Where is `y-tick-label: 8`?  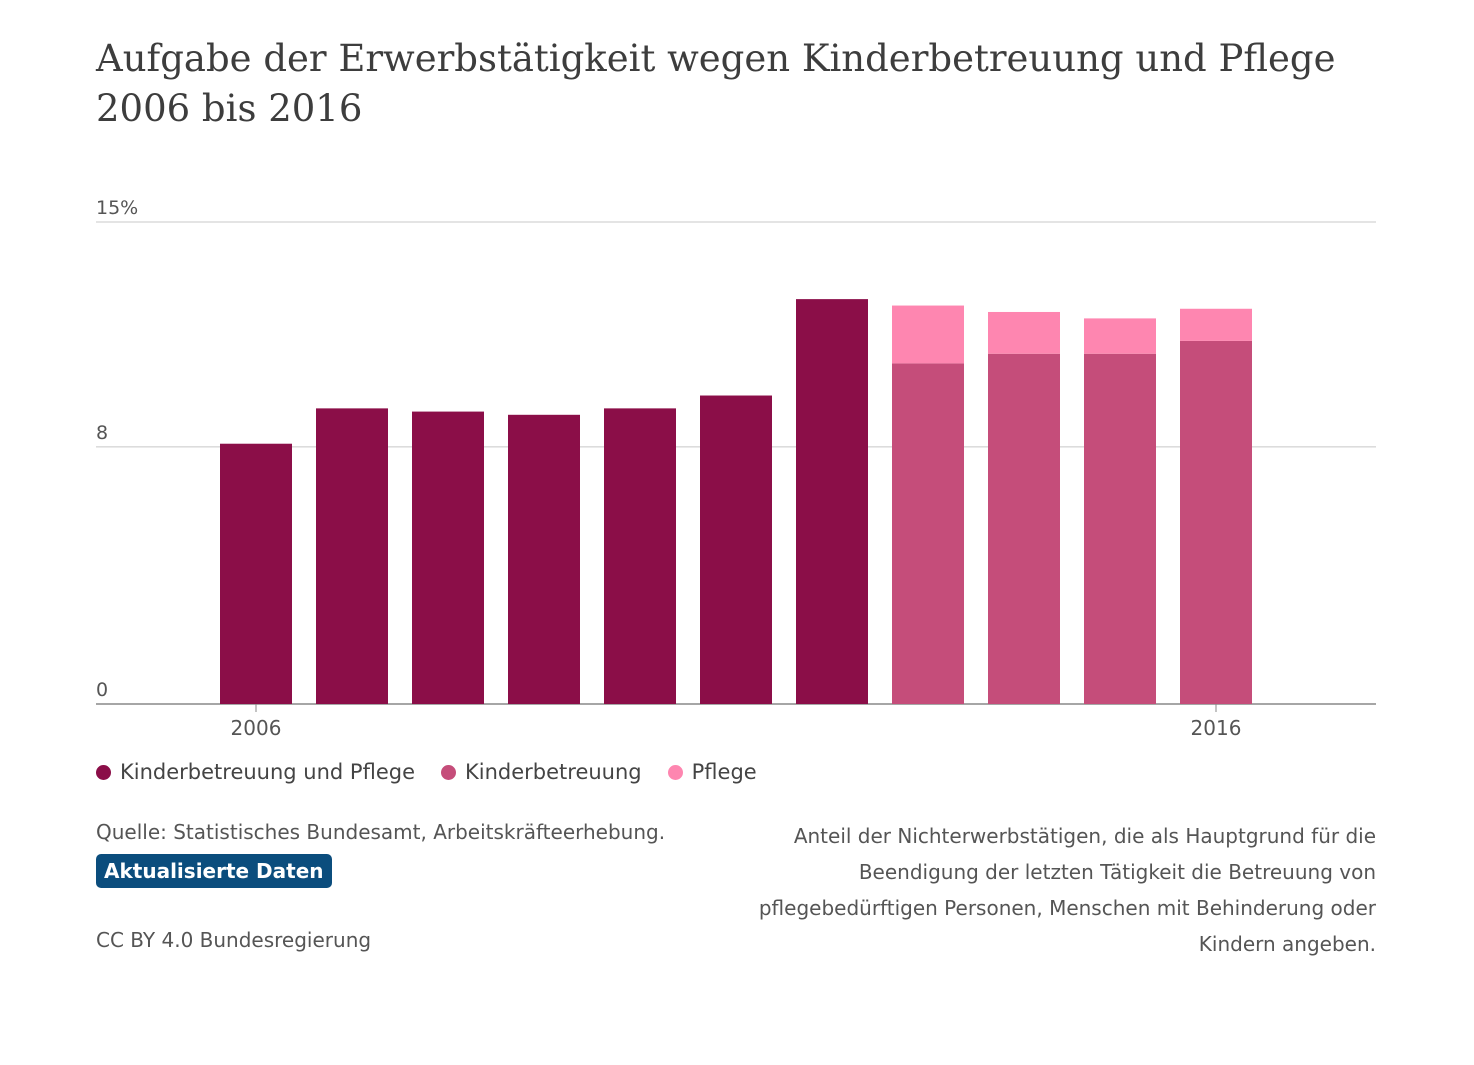
y-tick-label: 8 is located at coordinates (102, 433).